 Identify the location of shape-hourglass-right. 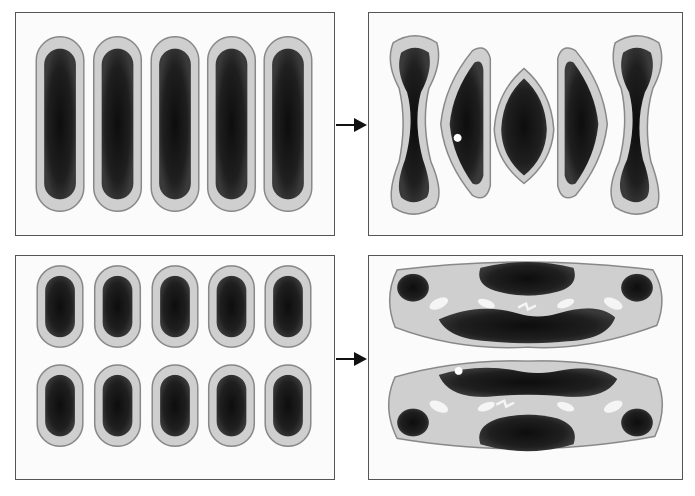
(636, 125).